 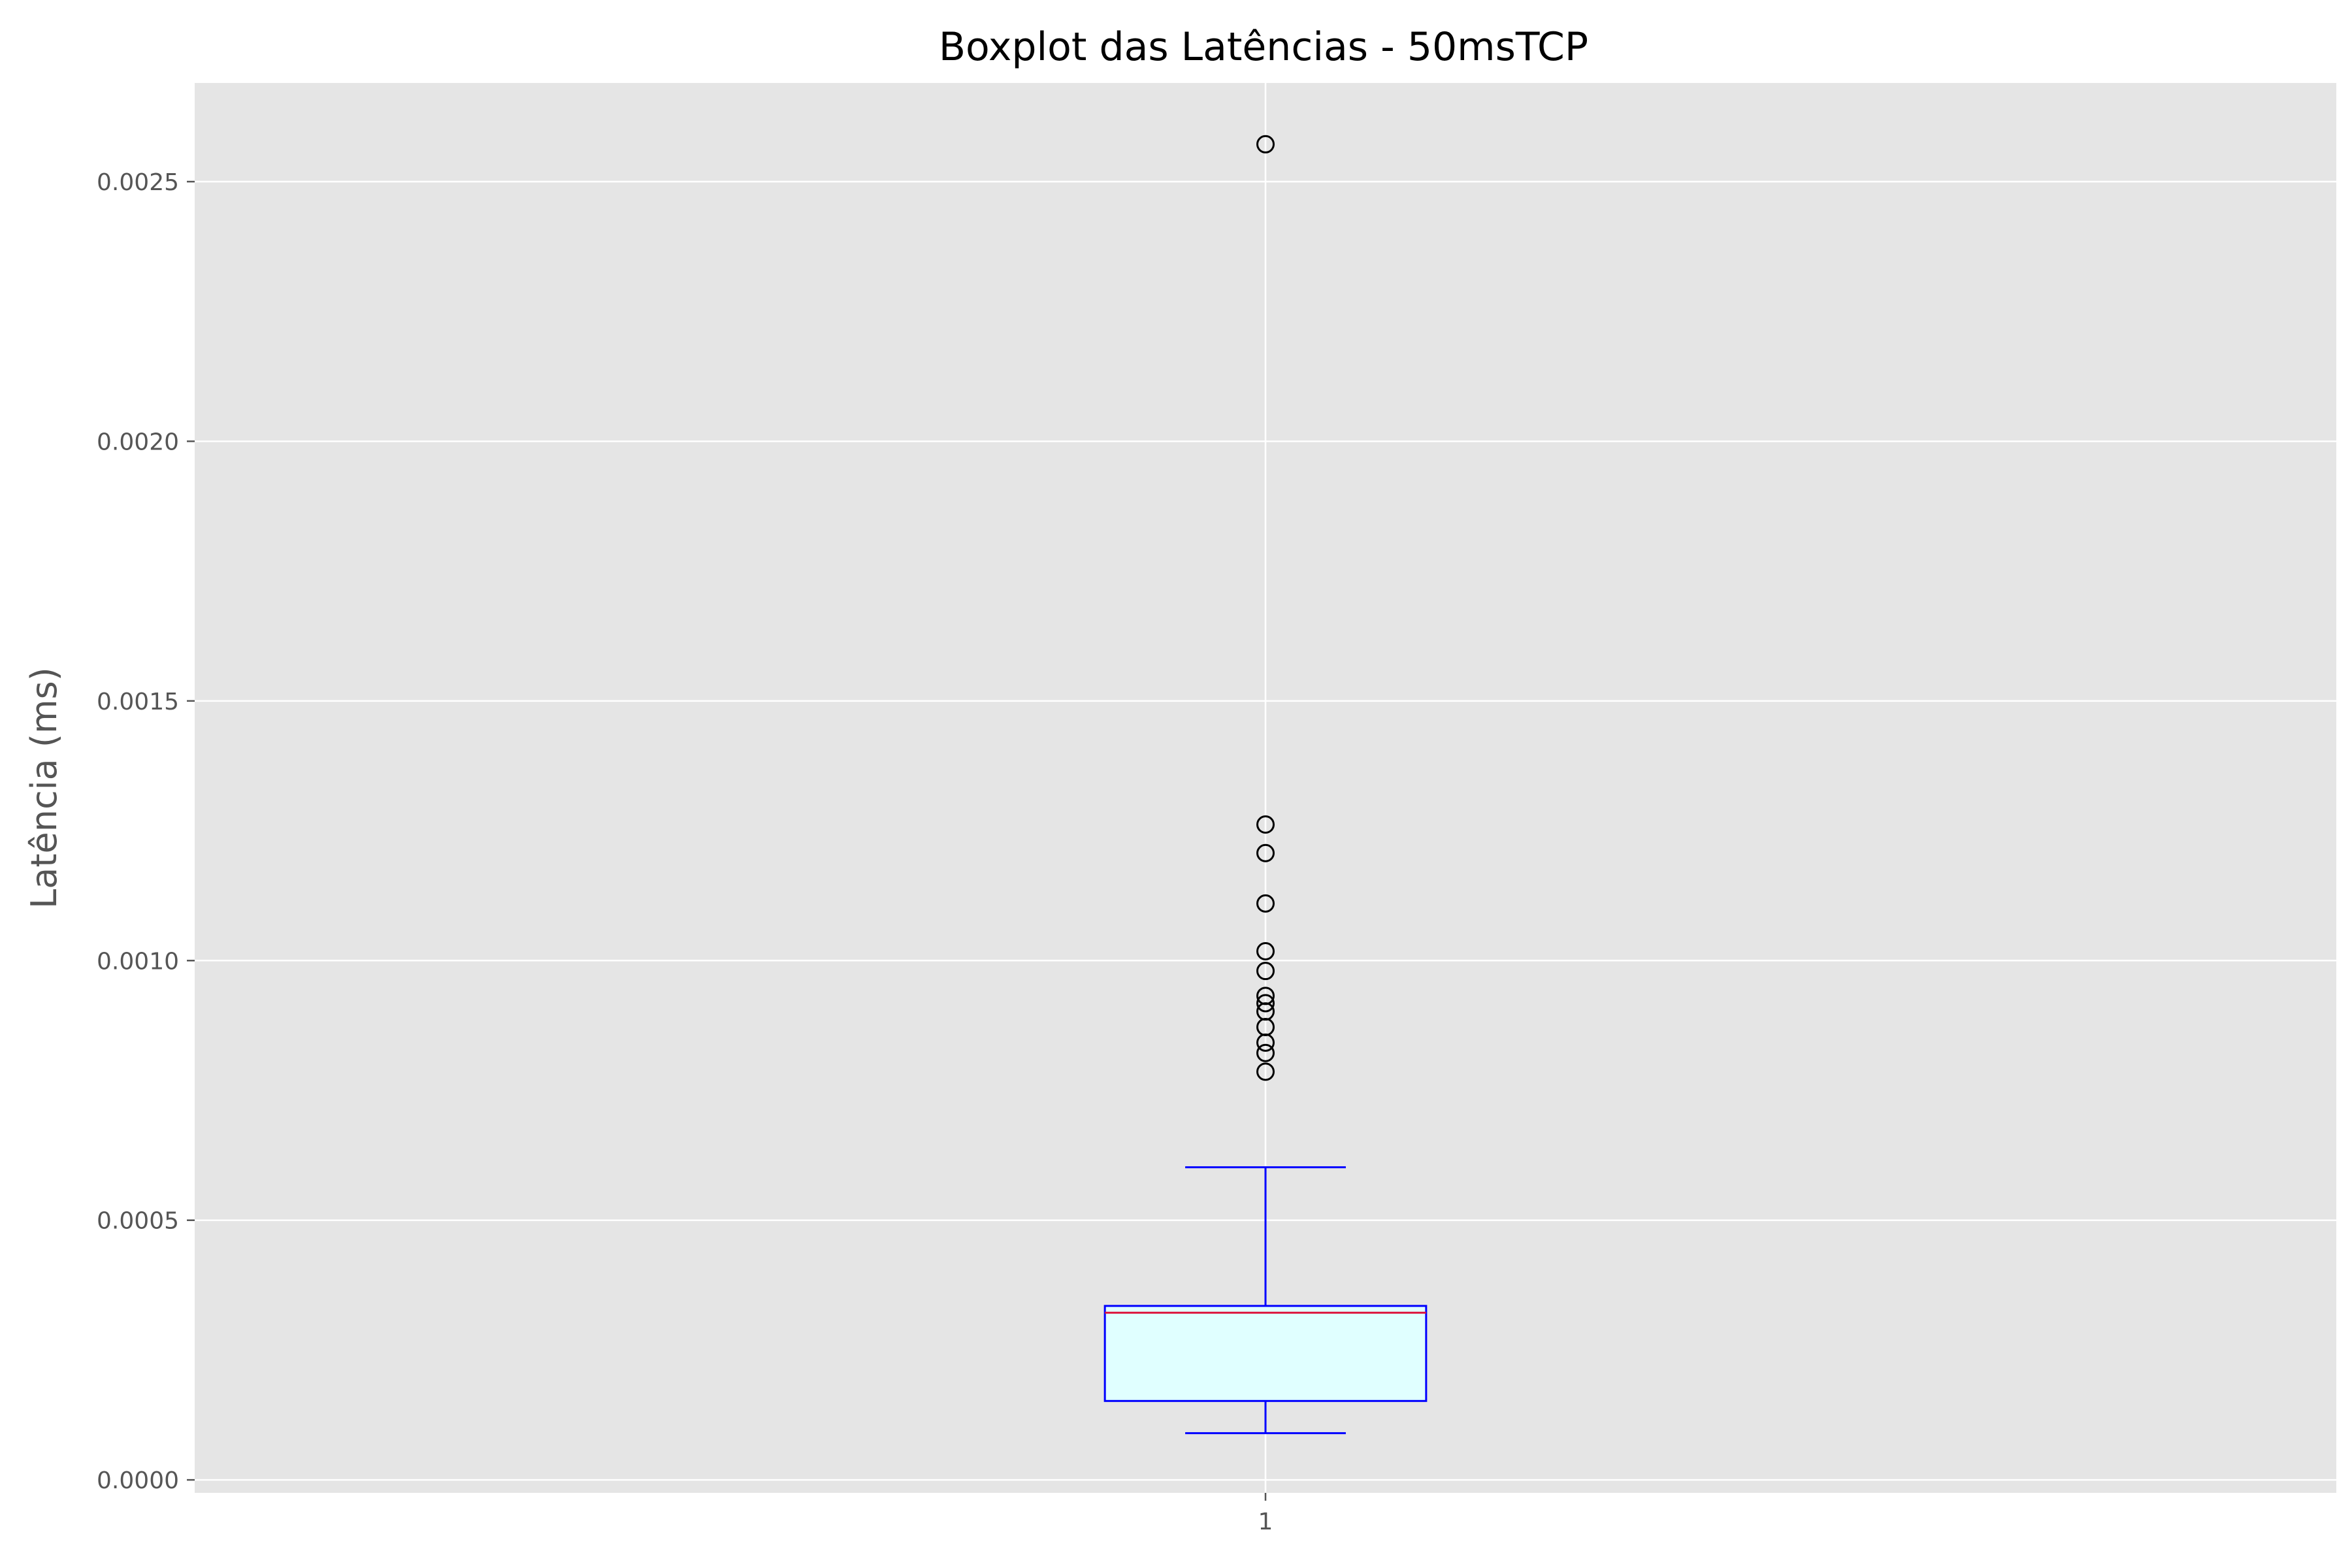 I want to click on y-tick-label: 0.0015, so click(x=138, y=702).